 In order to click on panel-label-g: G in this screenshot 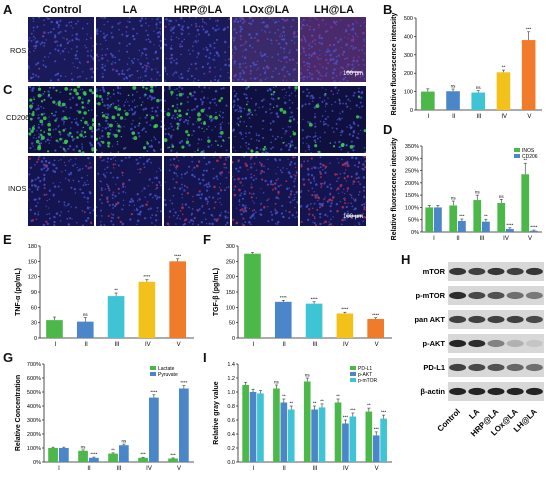, I will do `click(8, 357)`.